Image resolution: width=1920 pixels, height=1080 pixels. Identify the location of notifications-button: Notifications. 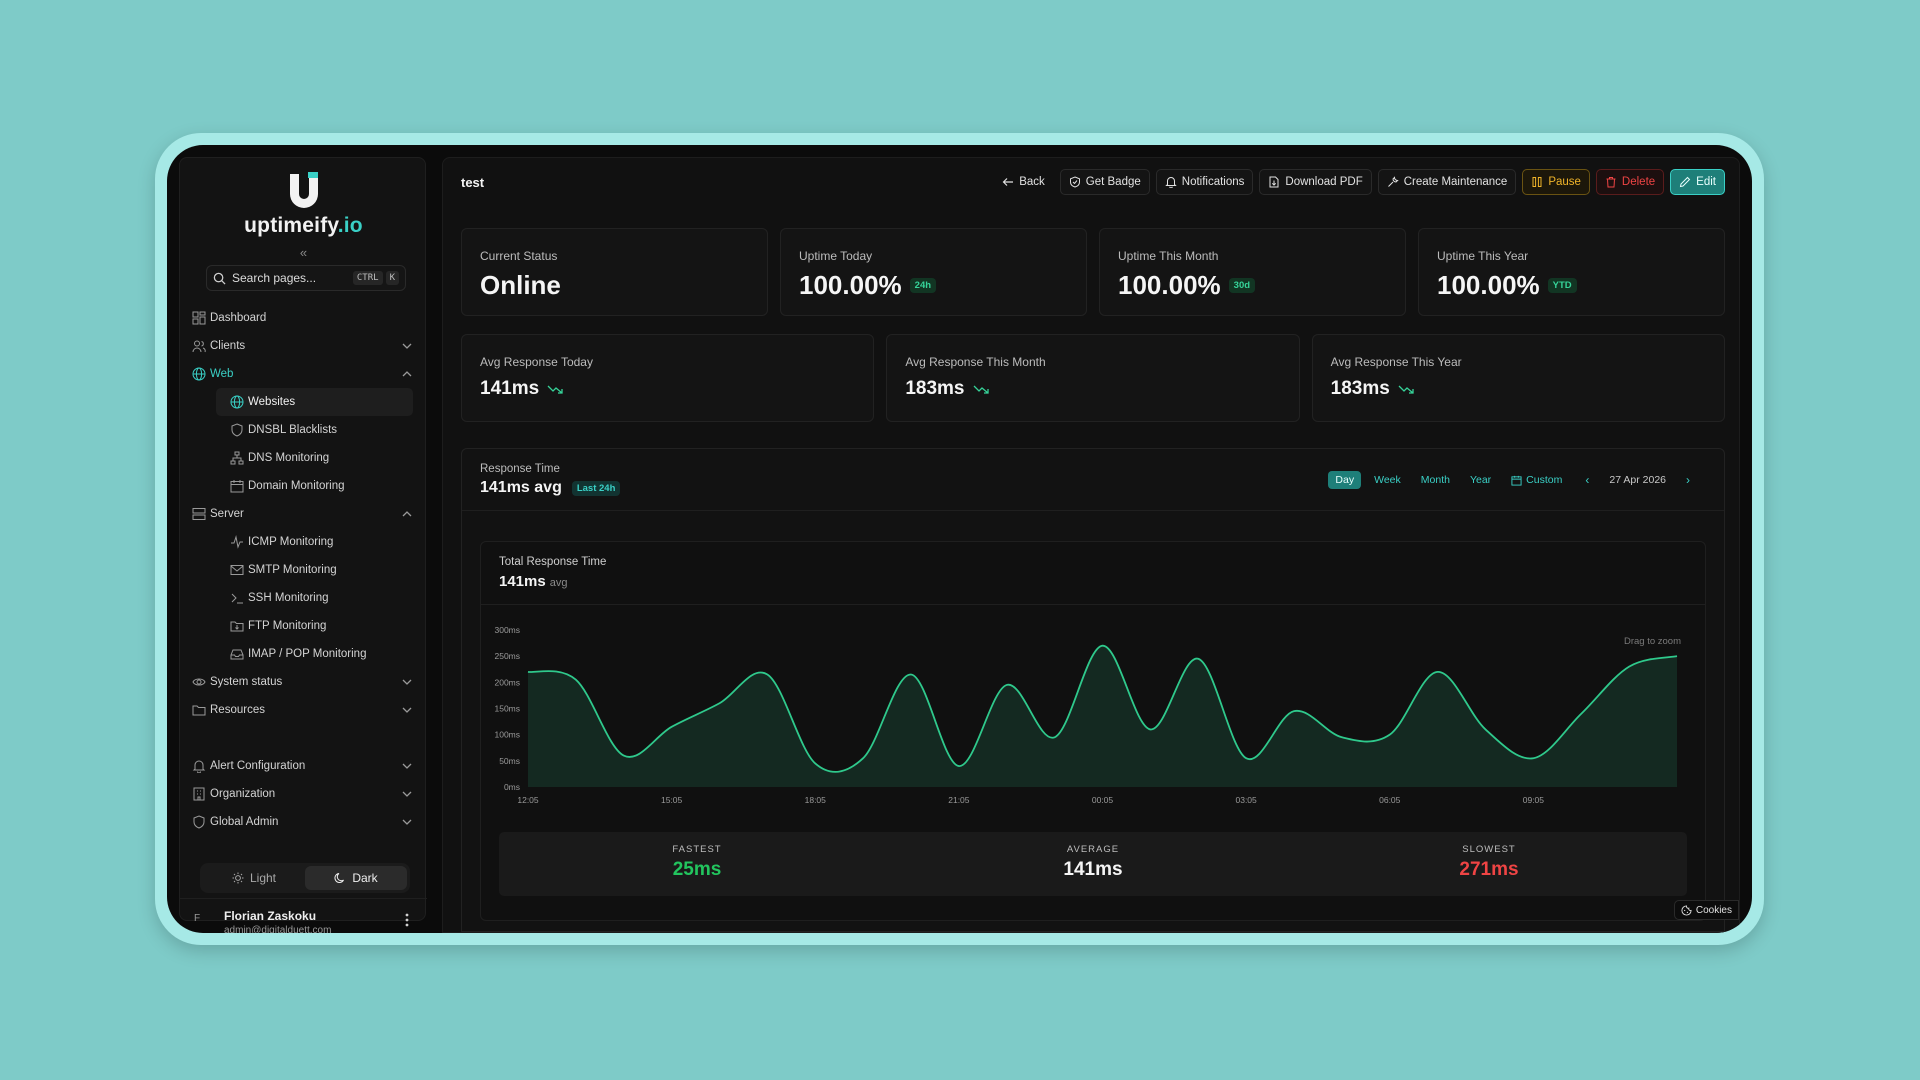
(1204, 182).